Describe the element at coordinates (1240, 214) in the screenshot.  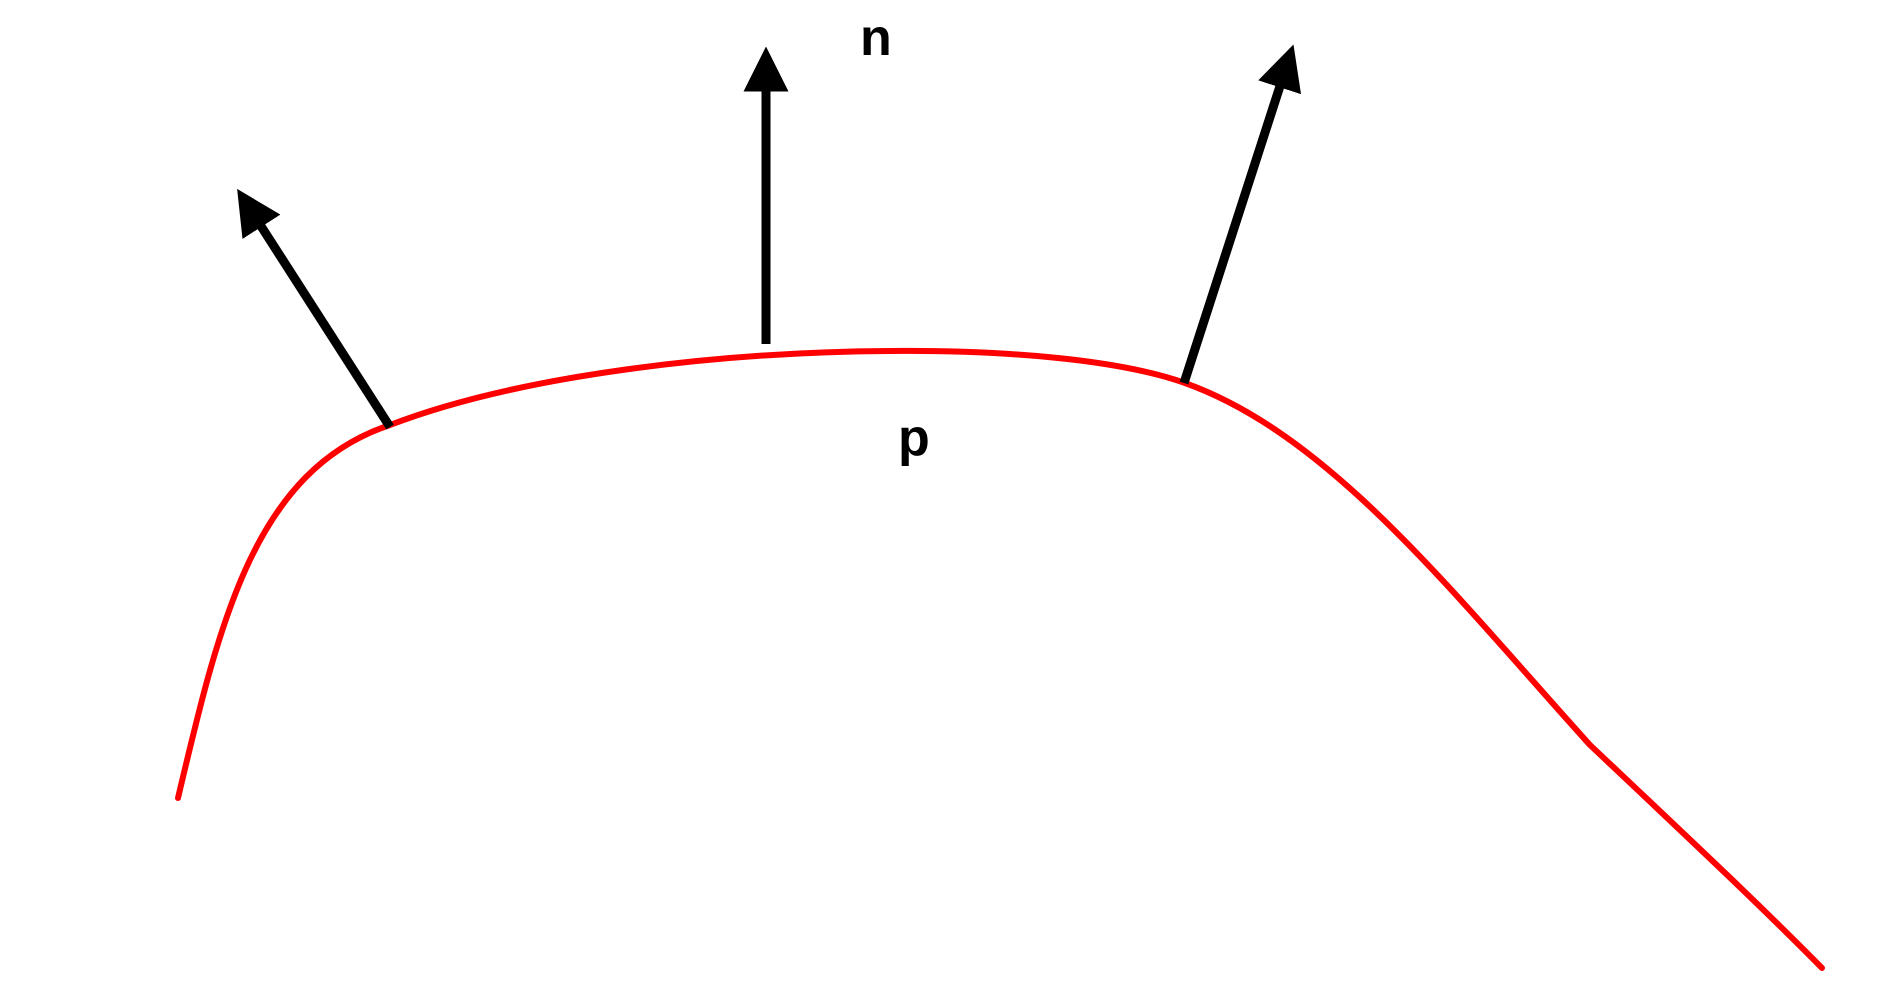
I see `normal-arrow-right` at that location.